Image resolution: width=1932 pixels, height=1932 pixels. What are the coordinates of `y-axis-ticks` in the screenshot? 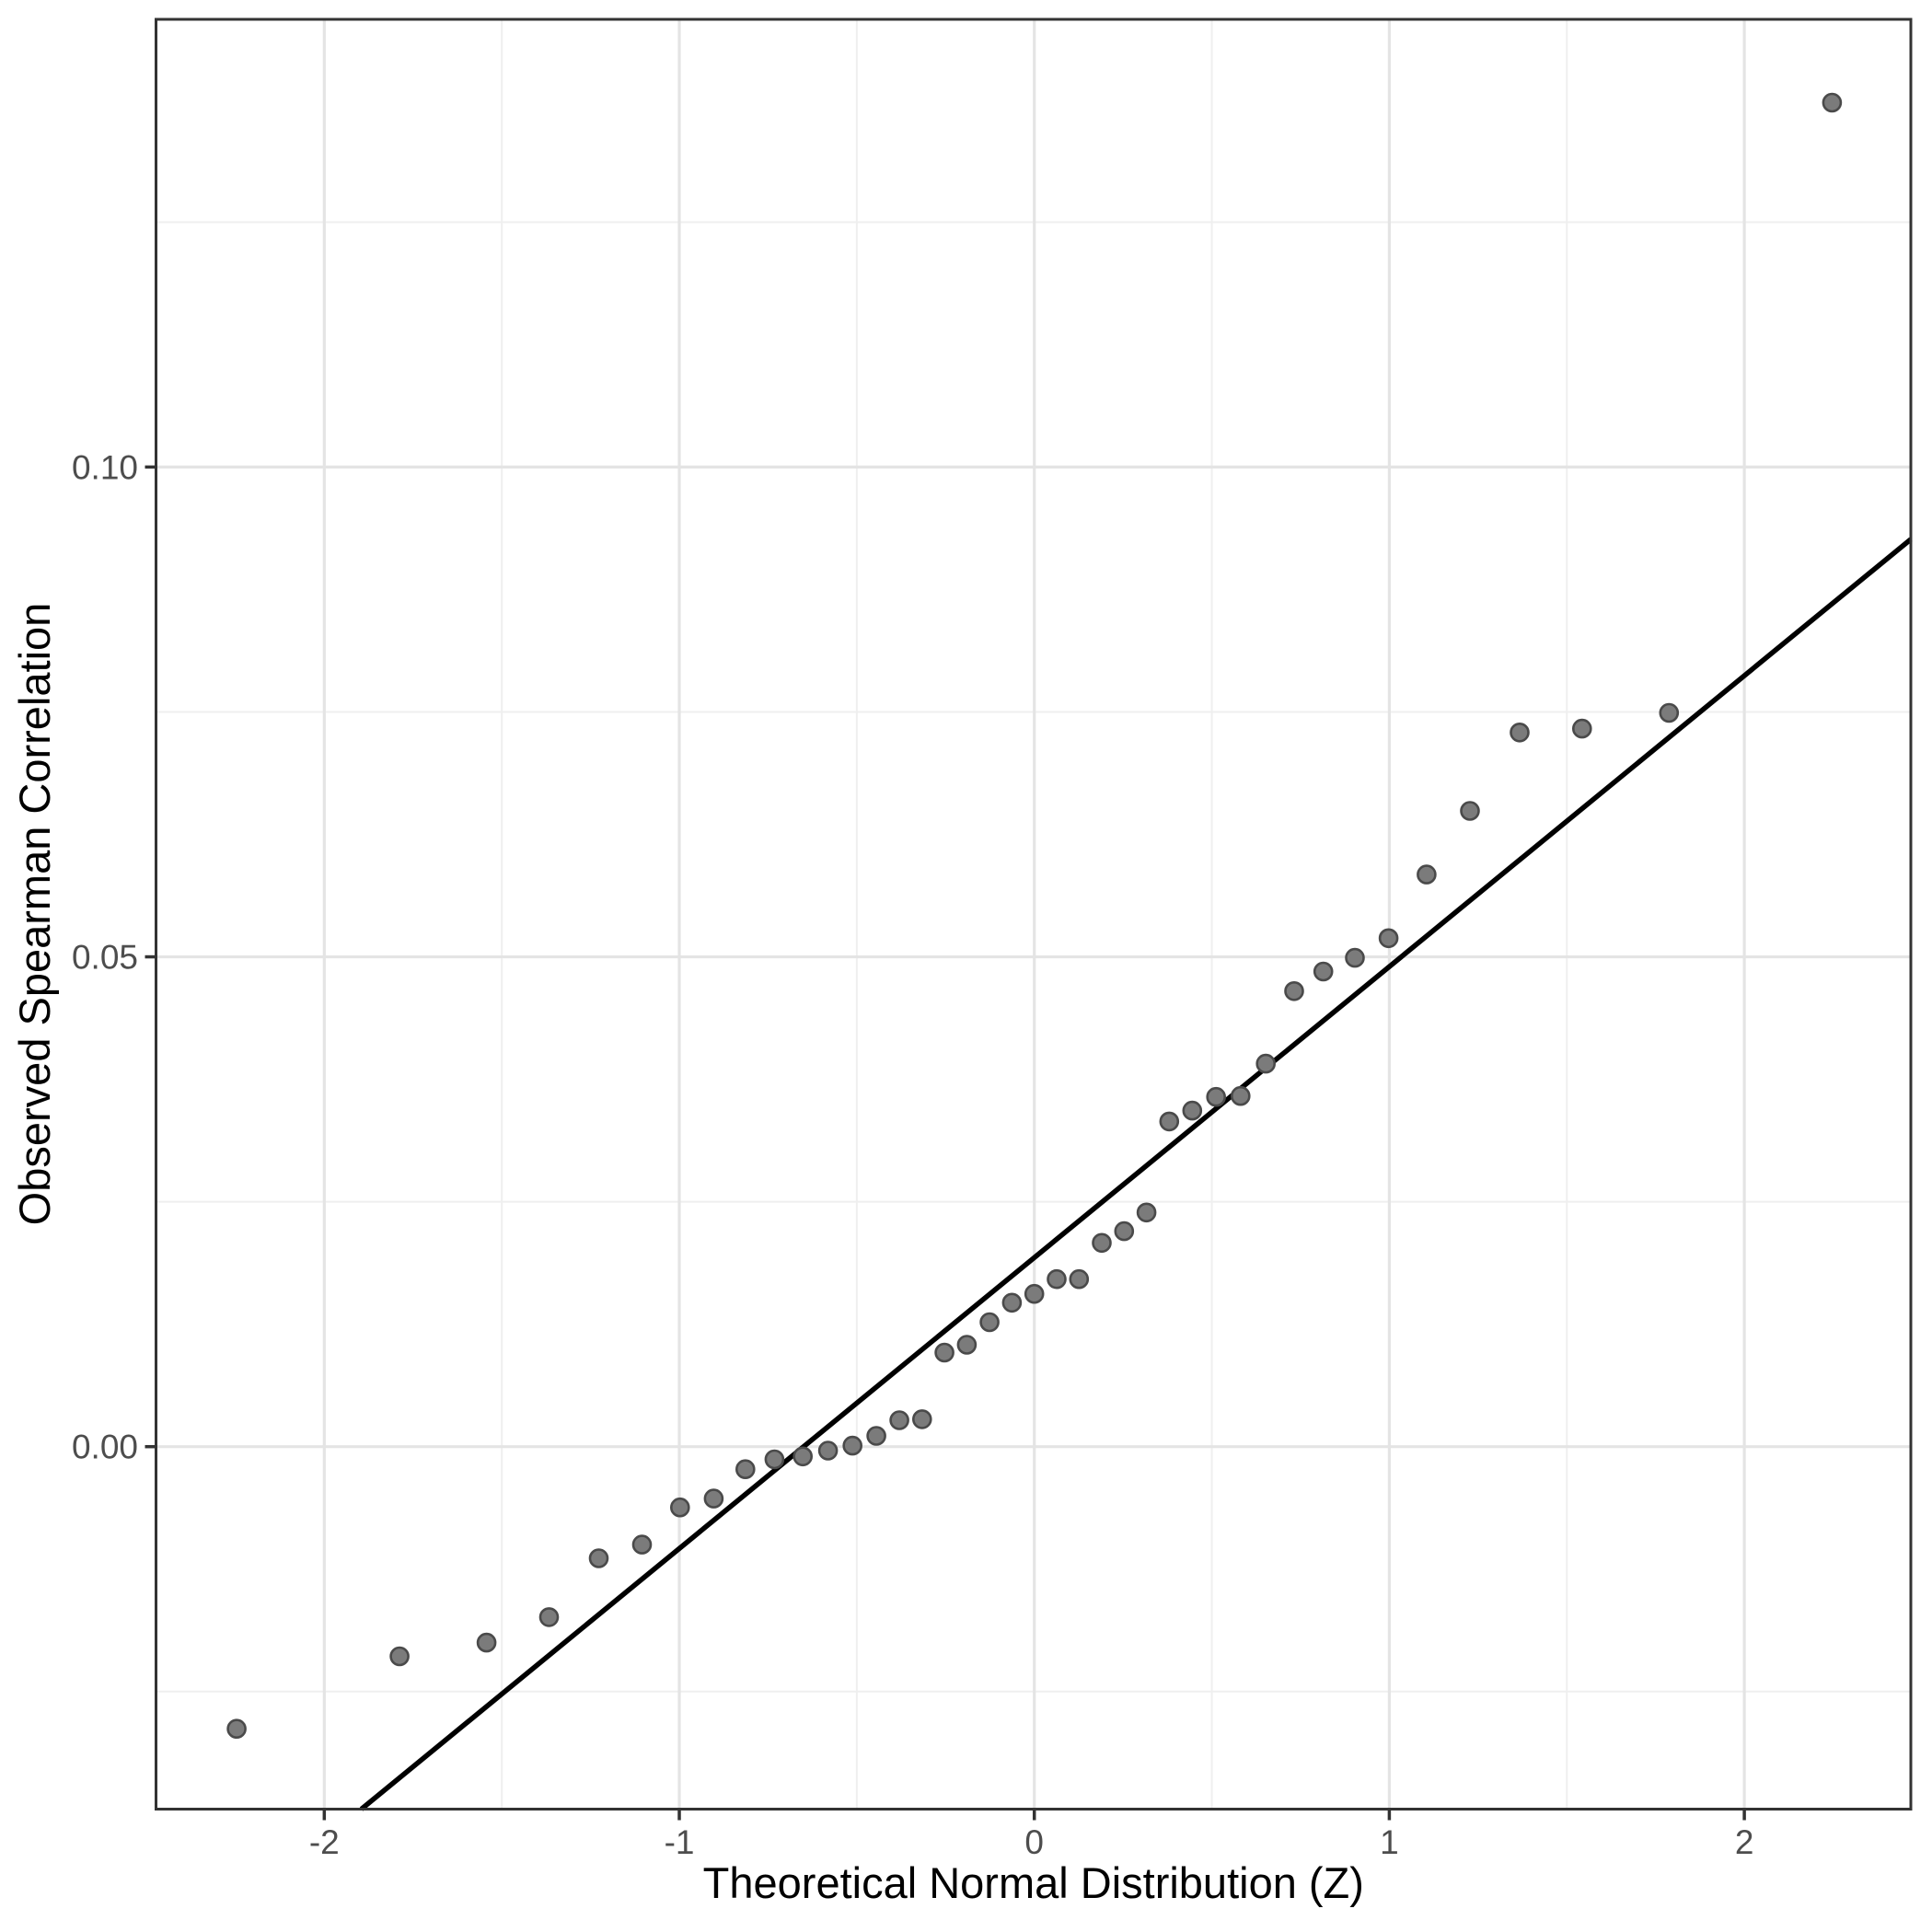 It's located at (150, 957).